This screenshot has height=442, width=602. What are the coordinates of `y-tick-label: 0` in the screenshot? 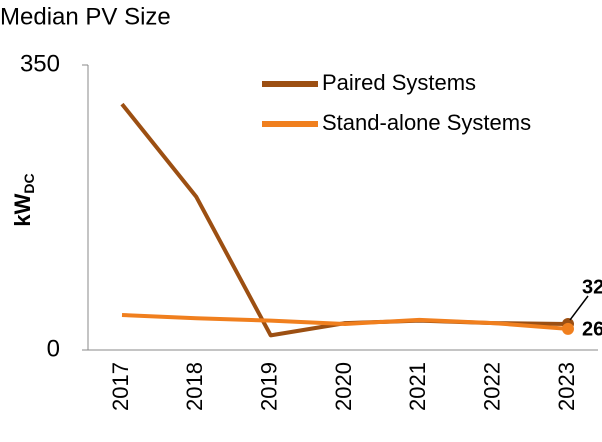 It's located at (53, 348).